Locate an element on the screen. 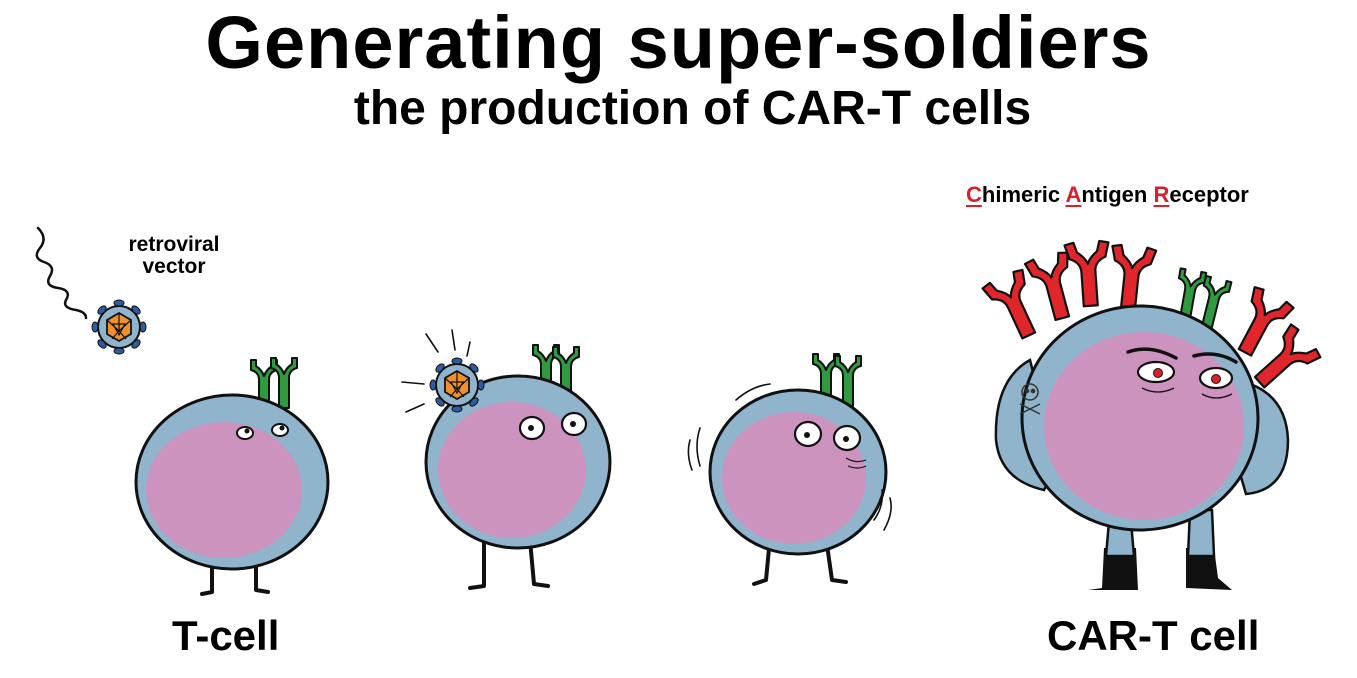 The width and height of the screenshot is (1357, 678). cart-cytoplasm is located at coordinates (1144, 426).